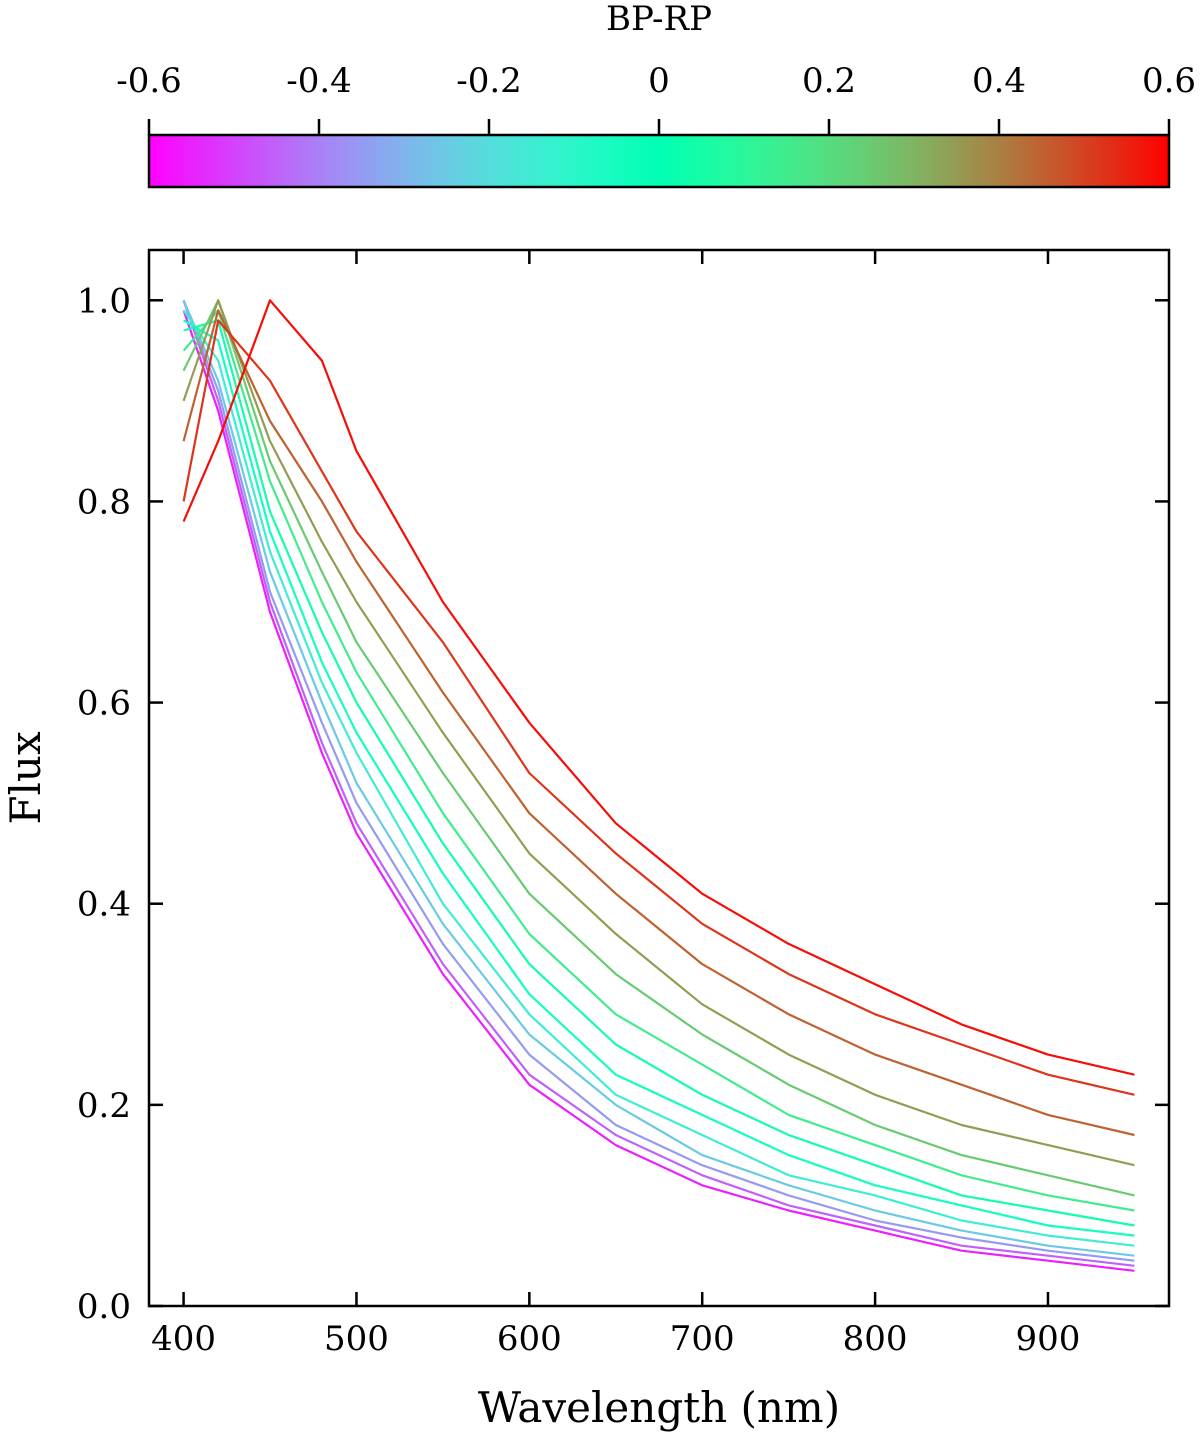 Image resolution: width=1200 pixels, height=1443 pixels. I want to click on colorbar-tick-label: -0.4, so click(319, 81).